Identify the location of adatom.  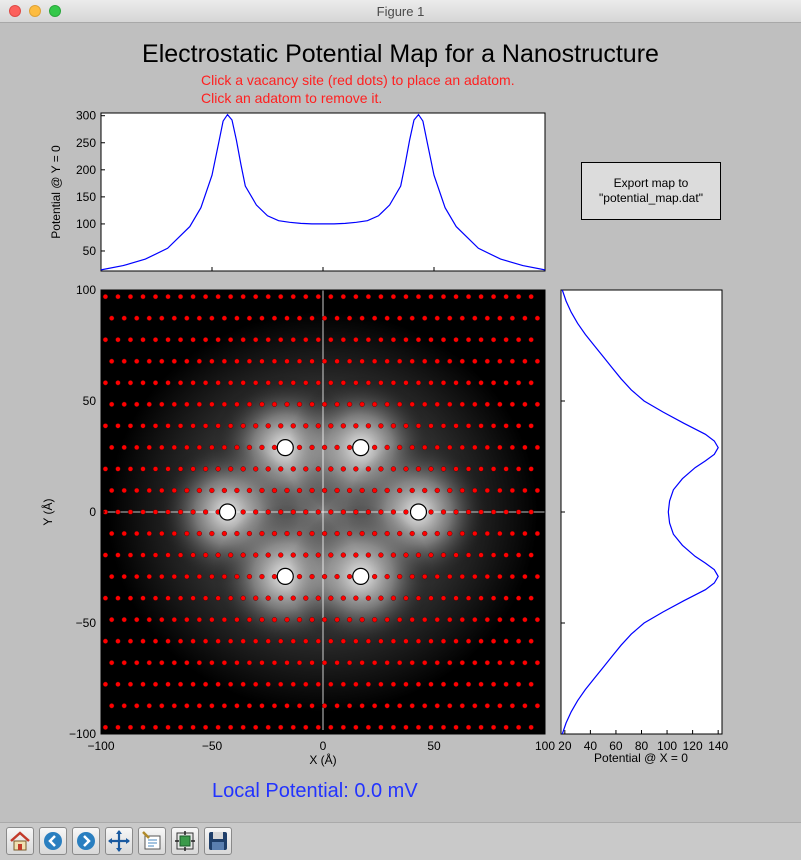
(285, 576).